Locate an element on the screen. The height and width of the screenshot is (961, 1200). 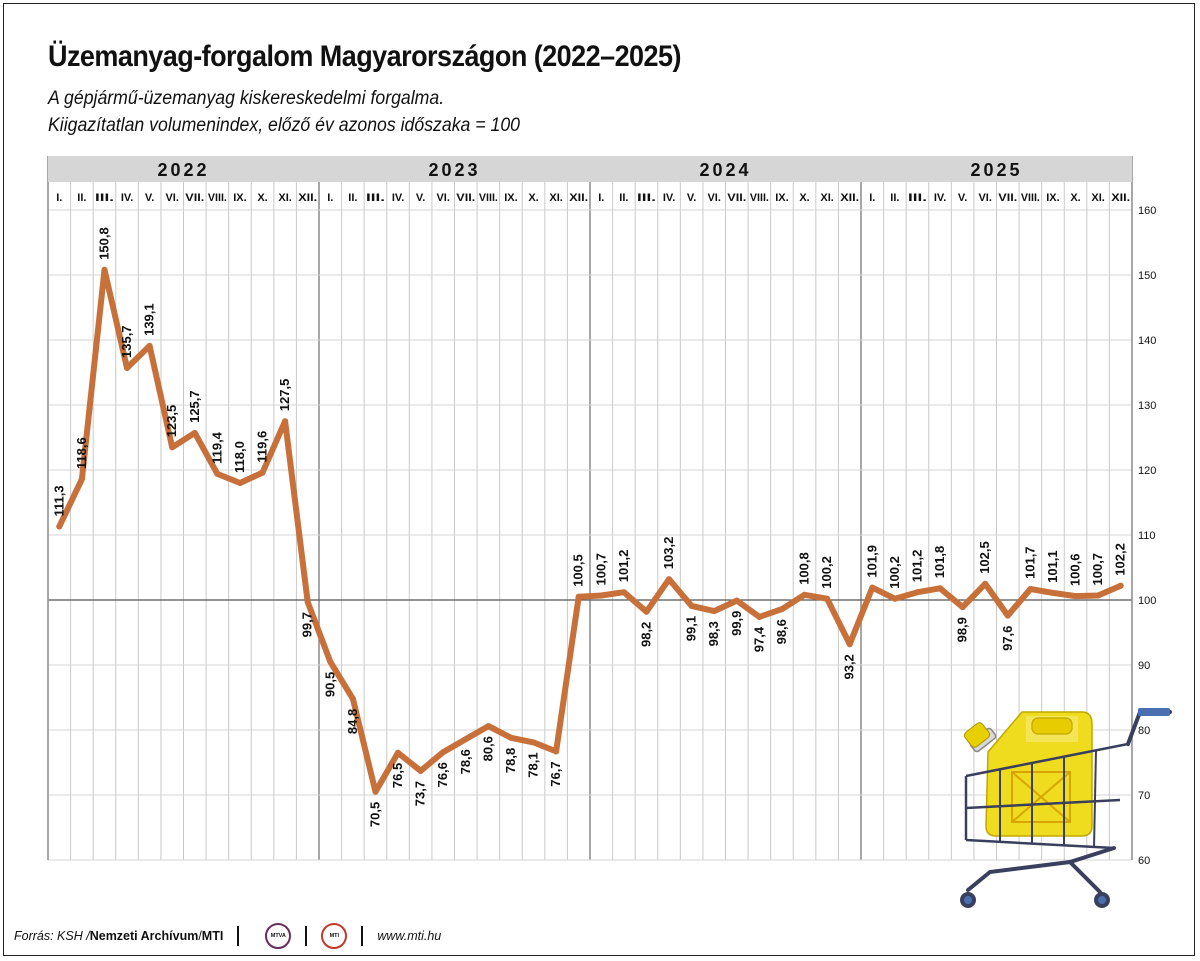
data-label: 125,7 is located at coordinates (194, 406).